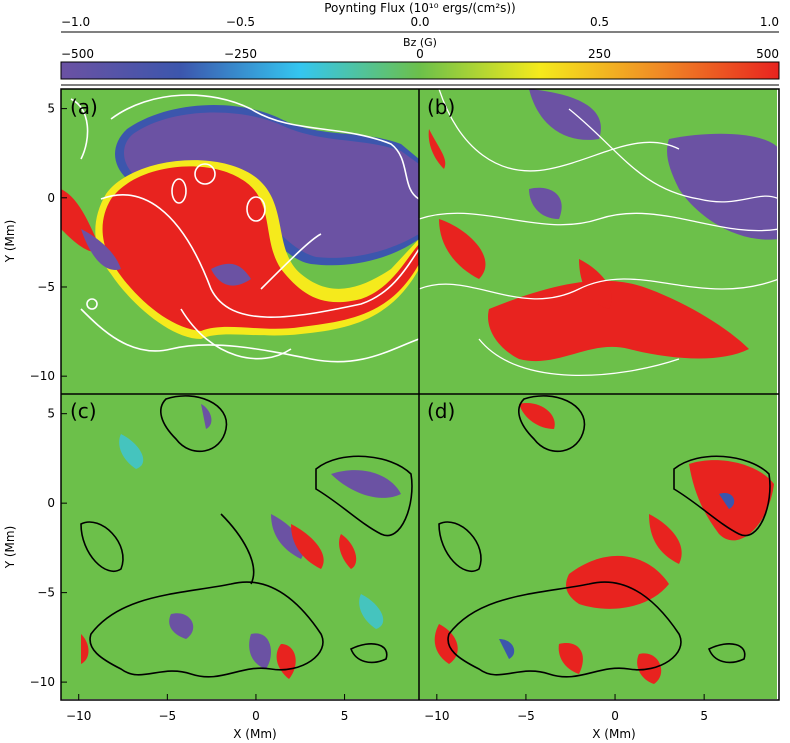 The width and height of the screenshot is (790, 743). What do you see at coordinates (84, 107) in the screenshot?
I see `panel-label-a: (a)` at bounding box center [84, 107].